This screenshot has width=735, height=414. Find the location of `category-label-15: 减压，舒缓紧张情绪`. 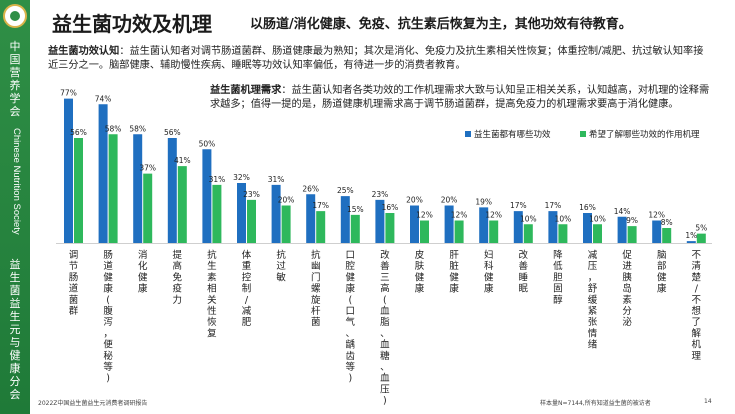

category-label-15: 减压，舒缓紧张情绪 is located at coordinates (593, 300).